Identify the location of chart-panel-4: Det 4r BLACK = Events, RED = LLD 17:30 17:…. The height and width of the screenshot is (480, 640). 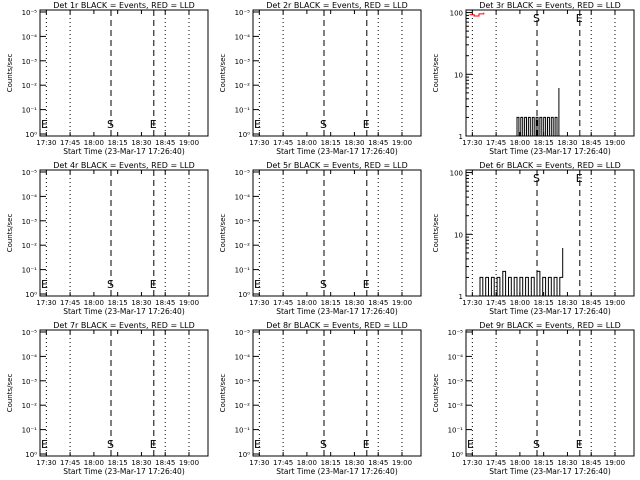
(107, 238).